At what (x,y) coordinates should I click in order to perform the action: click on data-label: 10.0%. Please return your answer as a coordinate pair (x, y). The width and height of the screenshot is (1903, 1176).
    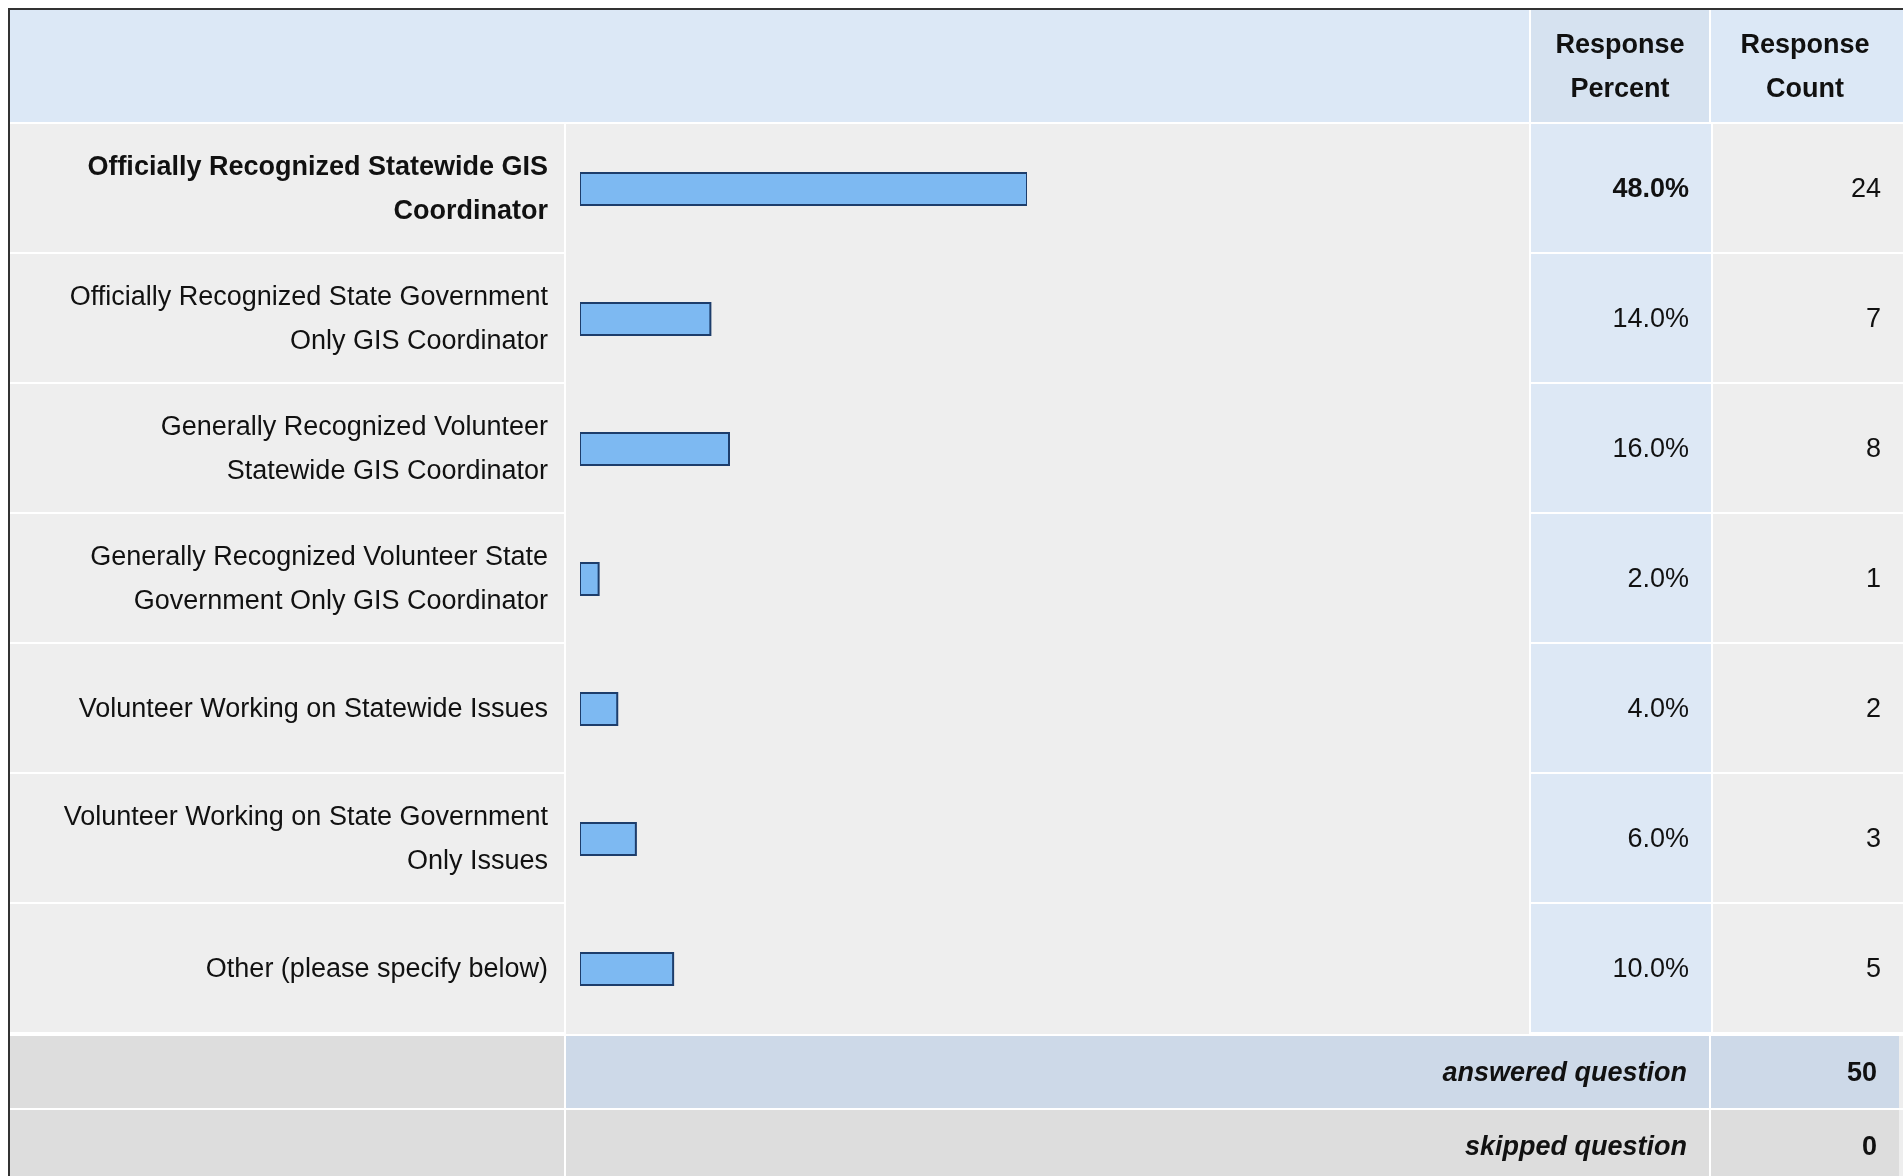
    Looking at the image, I should click on (1621, 969).